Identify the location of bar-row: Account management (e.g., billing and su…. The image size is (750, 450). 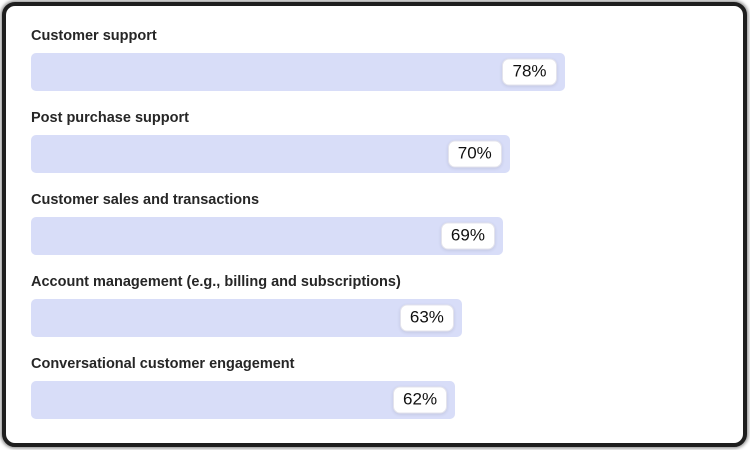
(373, 305).